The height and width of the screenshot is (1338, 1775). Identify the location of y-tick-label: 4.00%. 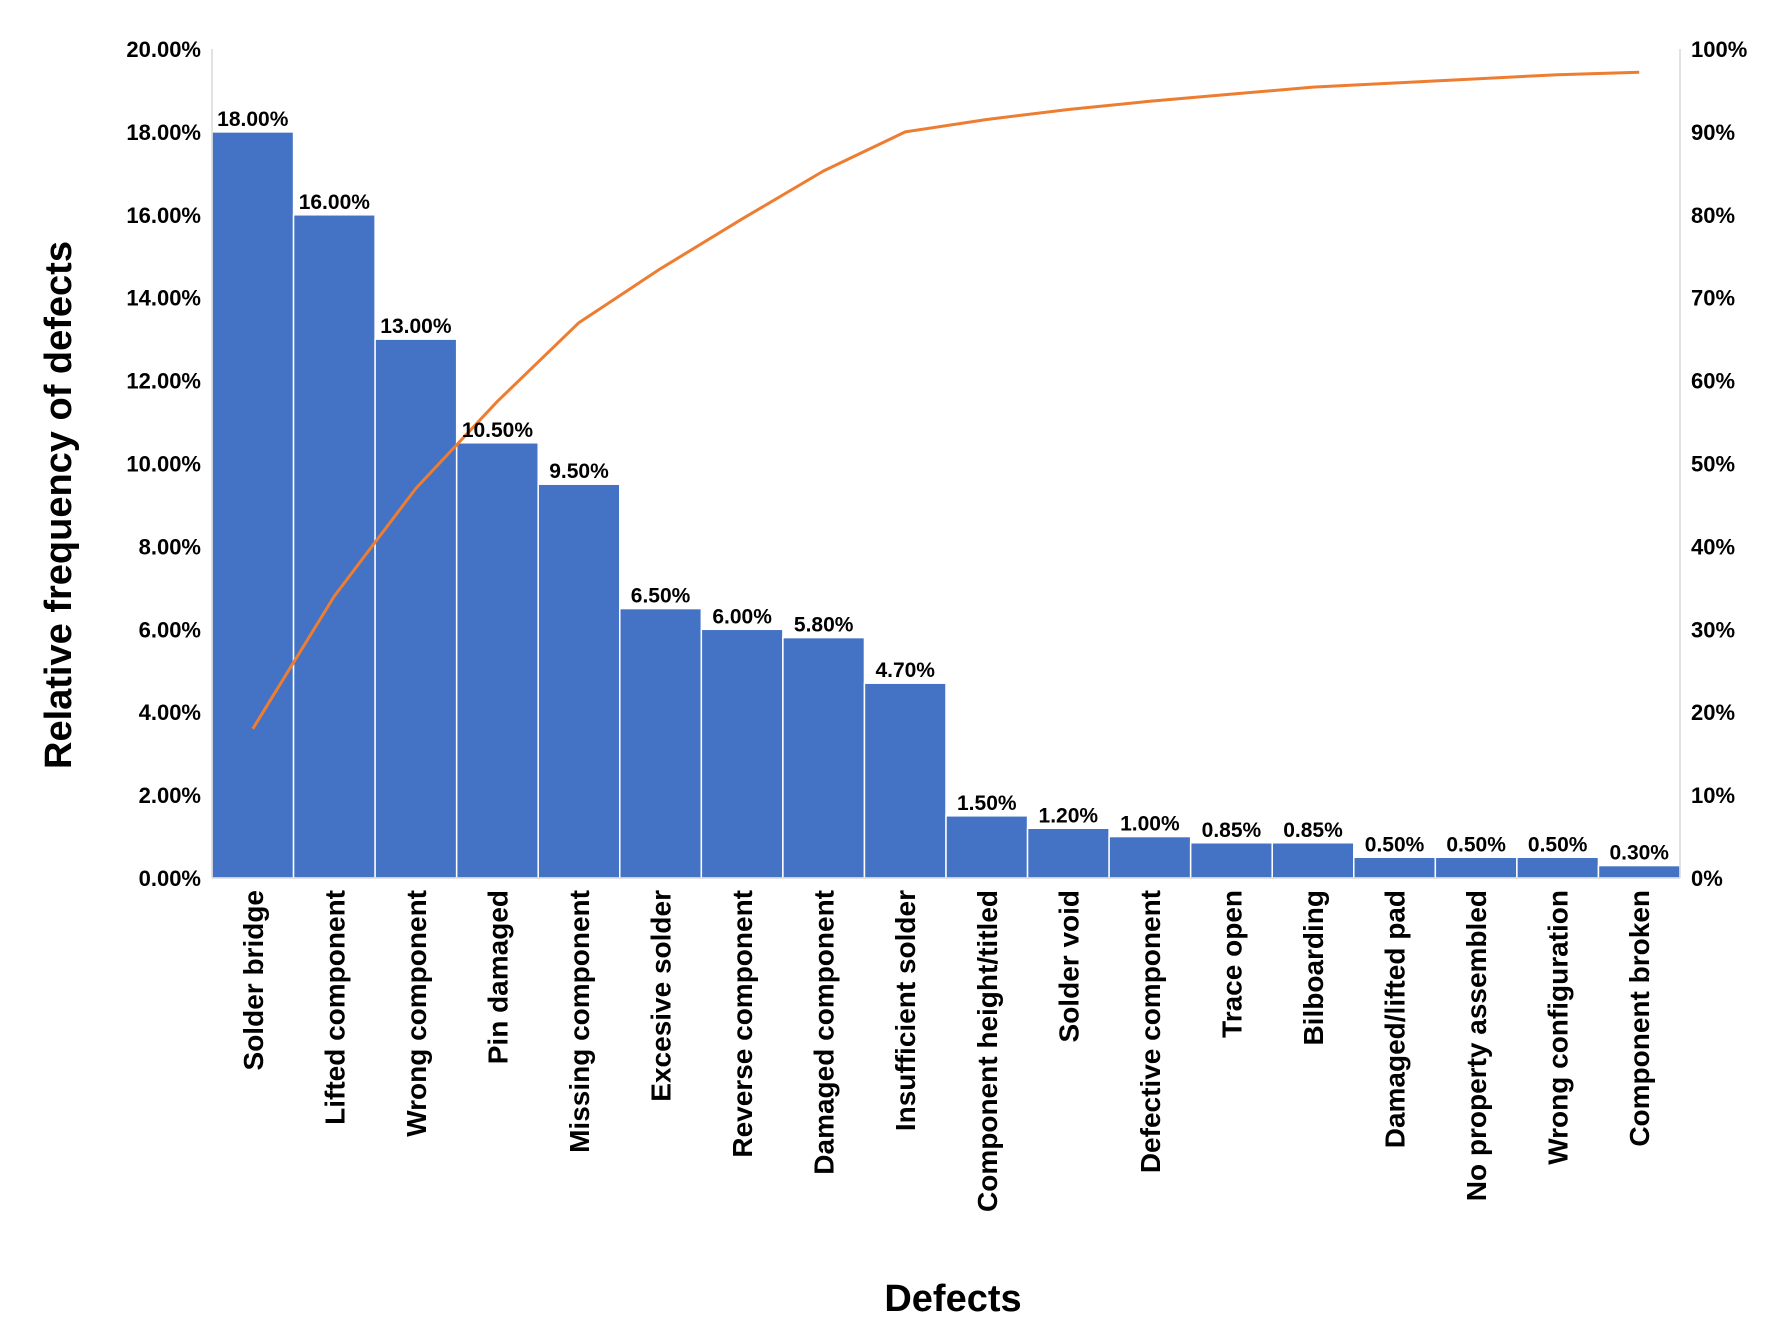
(170, 712).